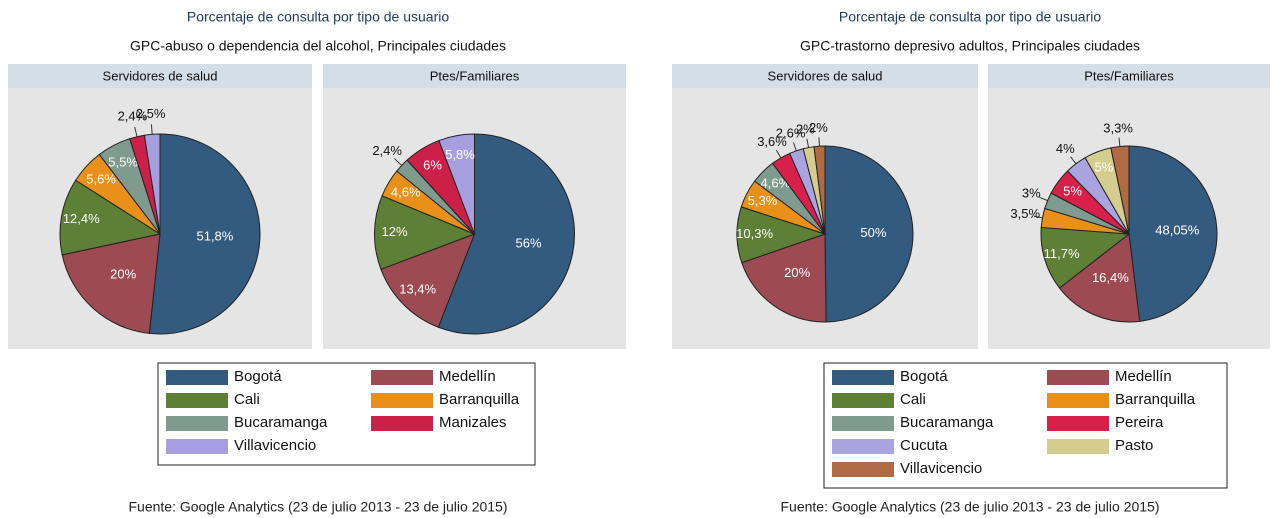 The width and height of the screenshot is (1279, 518). Describe the element at coordinates (772, 141) in the screenshot. I see `value-label: 3,6%` at that location.